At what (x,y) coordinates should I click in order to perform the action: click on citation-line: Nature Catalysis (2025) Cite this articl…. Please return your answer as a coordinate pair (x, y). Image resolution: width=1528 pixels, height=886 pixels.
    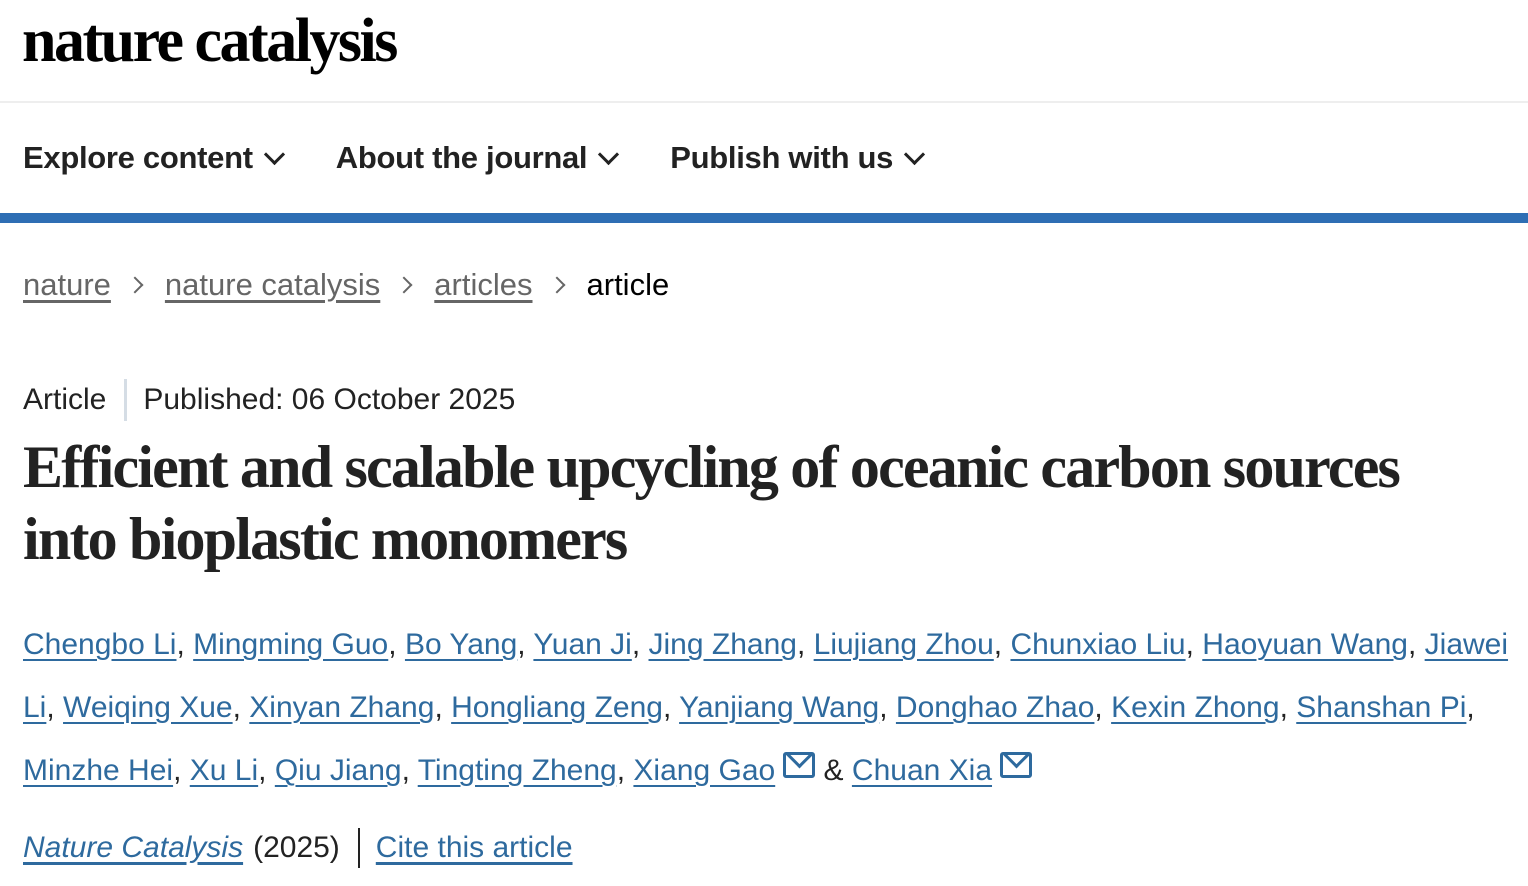
    Looking at the image, I should click on (764, 848).